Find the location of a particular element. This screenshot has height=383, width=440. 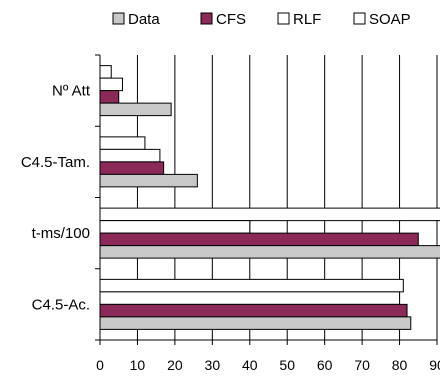

x-tick-label-90: 90 is located at coordinates (434, 365).